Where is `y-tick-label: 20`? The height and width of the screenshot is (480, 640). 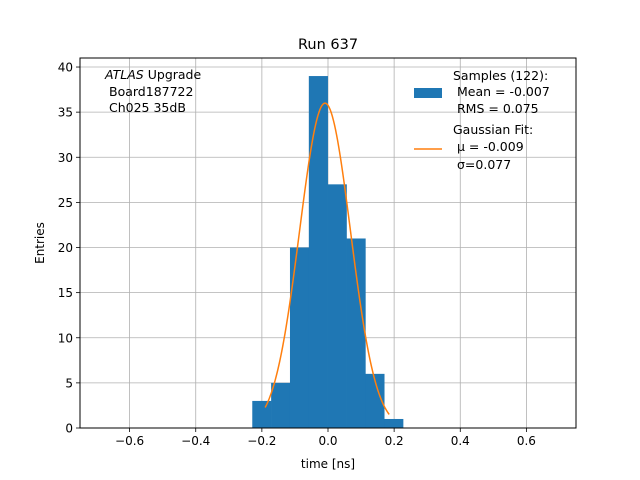
y-tick-label: 20 is located at coordinates (65, 248).